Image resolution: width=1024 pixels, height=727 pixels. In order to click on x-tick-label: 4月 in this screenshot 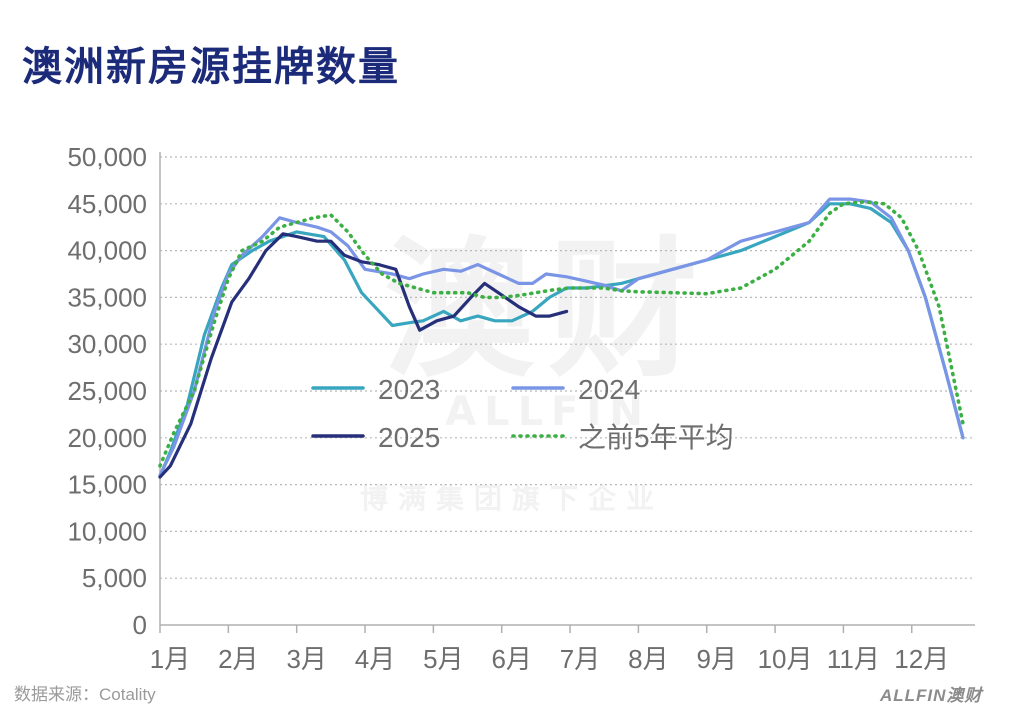, I will do `click(375, 659)`.